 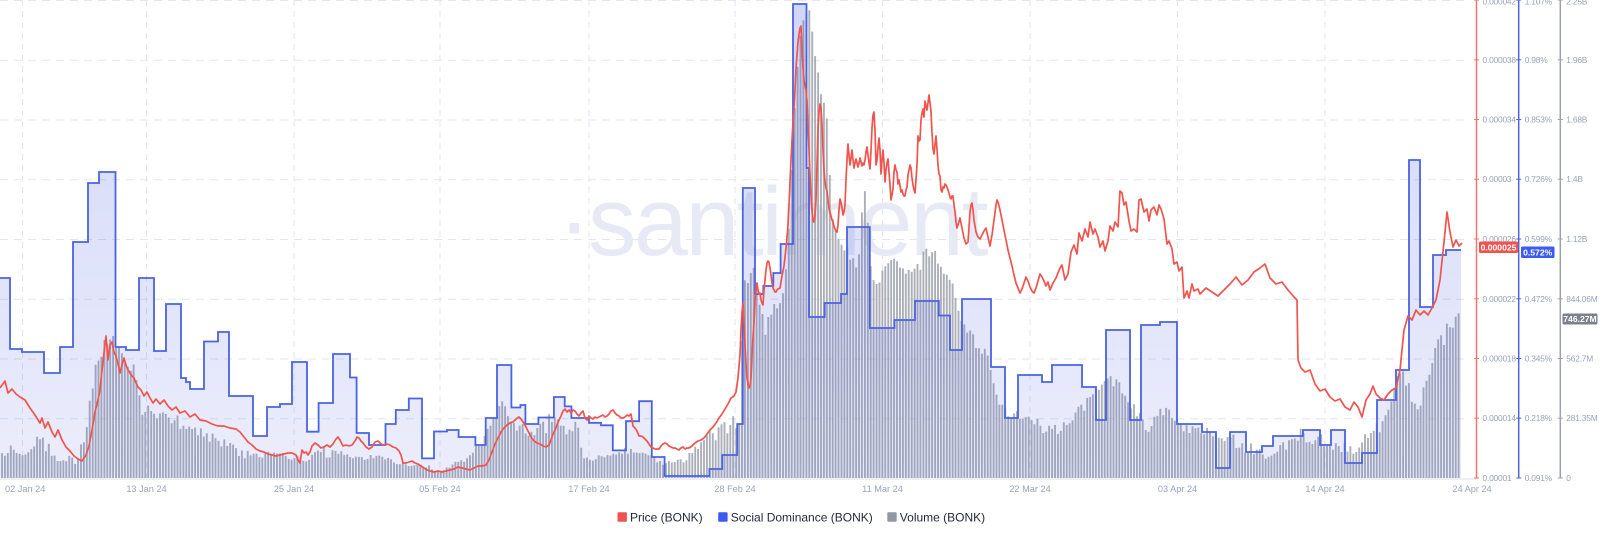 What do you see at coordinates (1539, 120) in the screenshot?
I see `svg-text: 0.853%` at bounding box center [1539, 120].